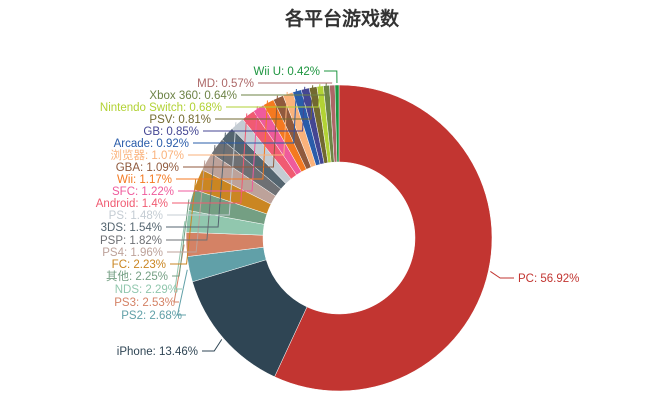  Describe the element at coordinates (193, 96) in the screenshot. I see `slice-label-xbox-360: Xbox 360: 0.64%` at that location.